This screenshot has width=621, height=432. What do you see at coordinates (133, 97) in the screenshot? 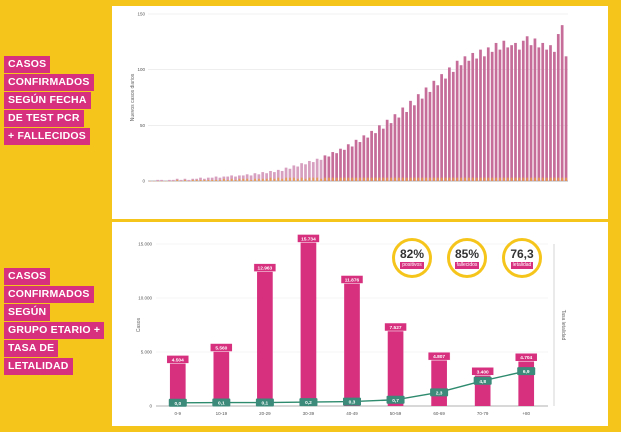
I see `y-axis-label: Nuevos casos diarios` at bounding box center [133, 97].